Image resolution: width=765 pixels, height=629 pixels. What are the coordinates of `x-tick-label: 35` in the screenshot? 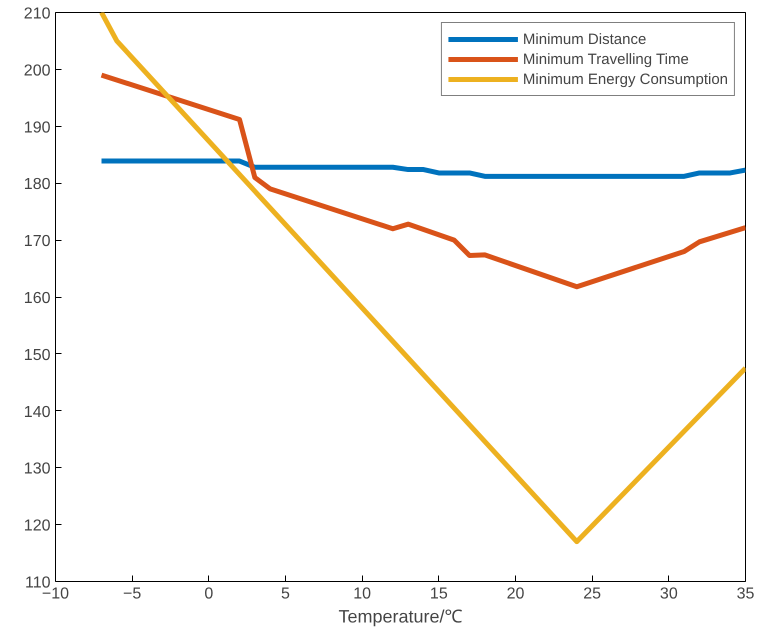 It's located at (745, 594).